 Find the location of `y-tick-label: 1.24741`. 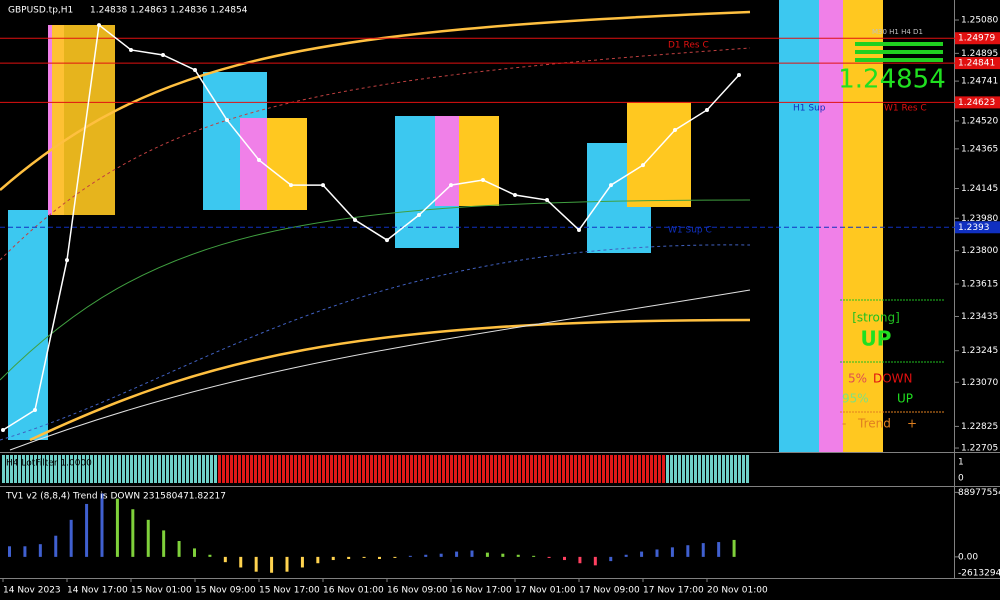

y-tick-label: 1.24741 is located at coordinates (979, 82).